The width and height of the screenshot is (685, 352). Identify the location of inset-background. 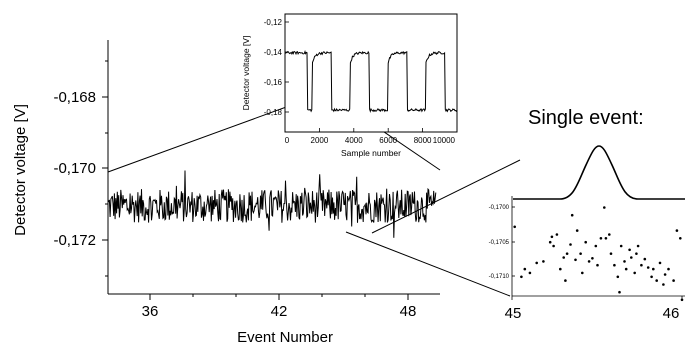
(371, 73).